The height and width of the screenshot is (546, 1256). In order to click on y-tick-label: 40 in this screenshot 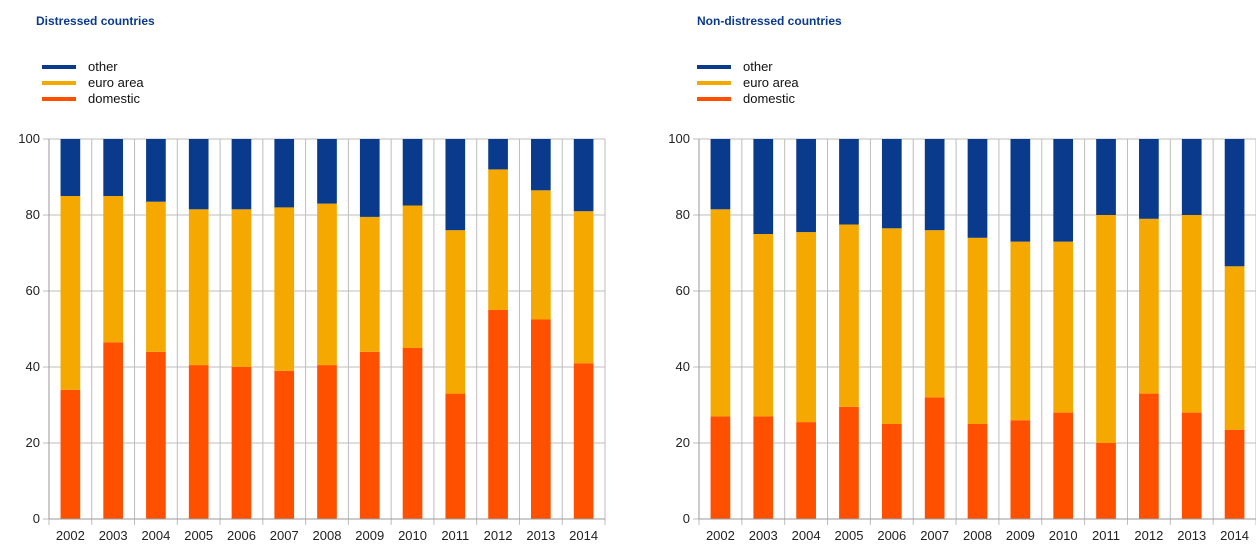, I will do `click(33, 366)`.